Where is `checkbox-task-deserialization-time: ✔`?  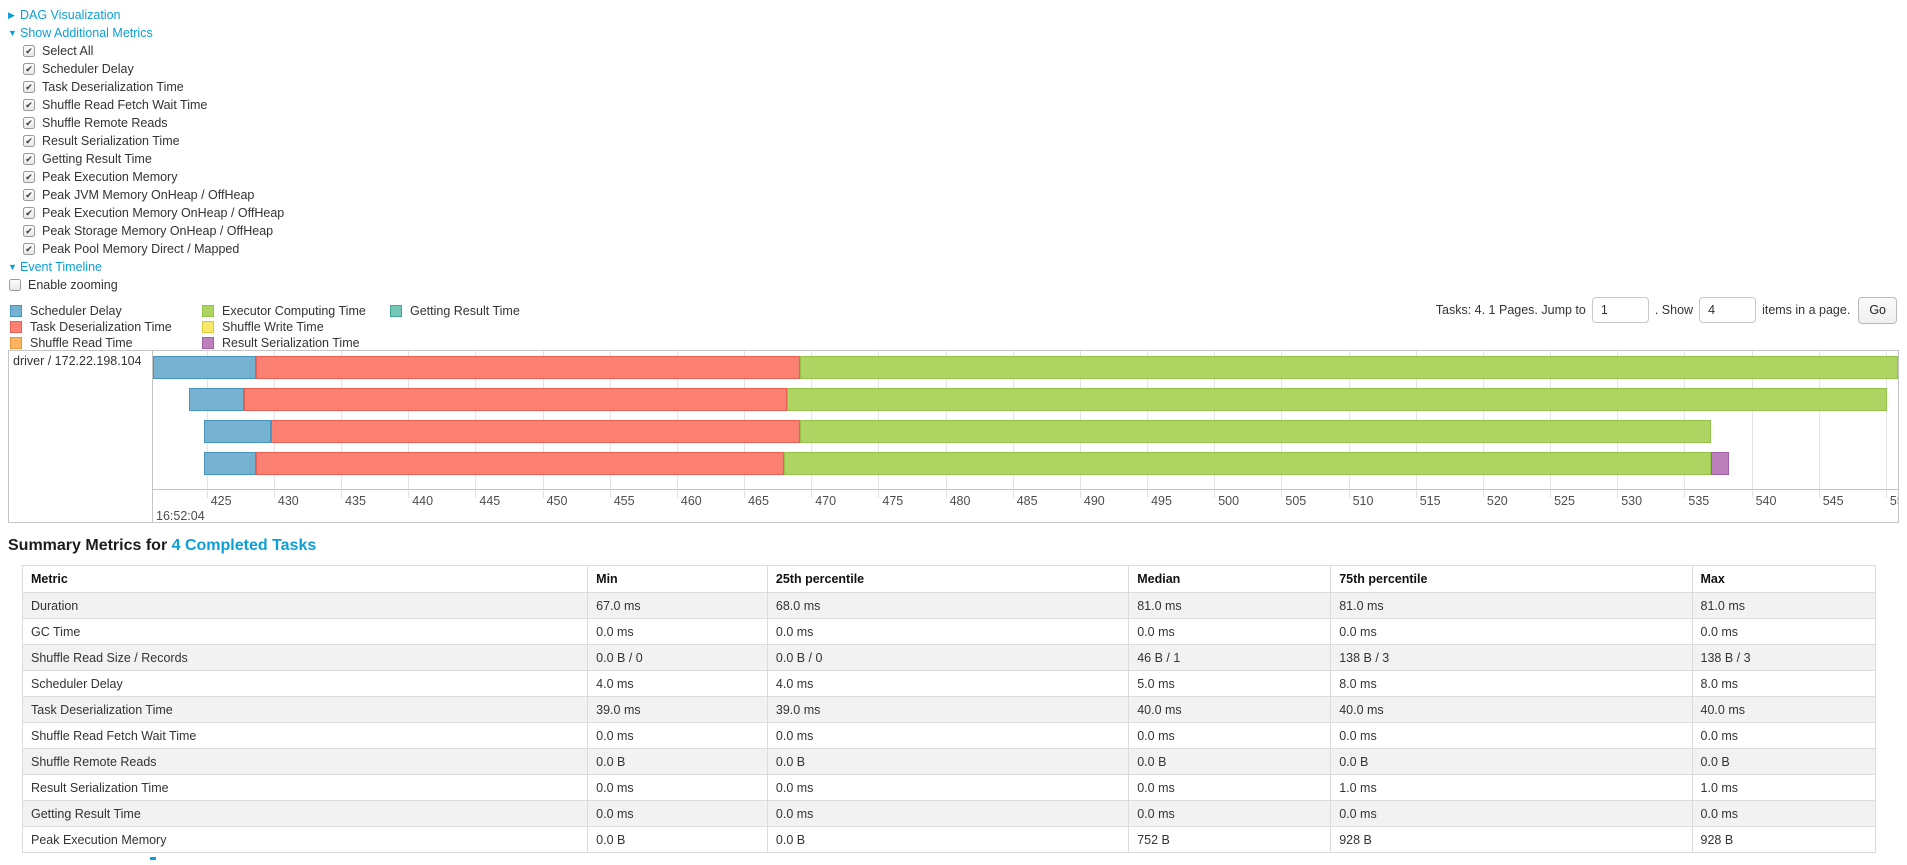 checkbox-task-deserialization-time: ✔ is located at coordinates (29, 87).